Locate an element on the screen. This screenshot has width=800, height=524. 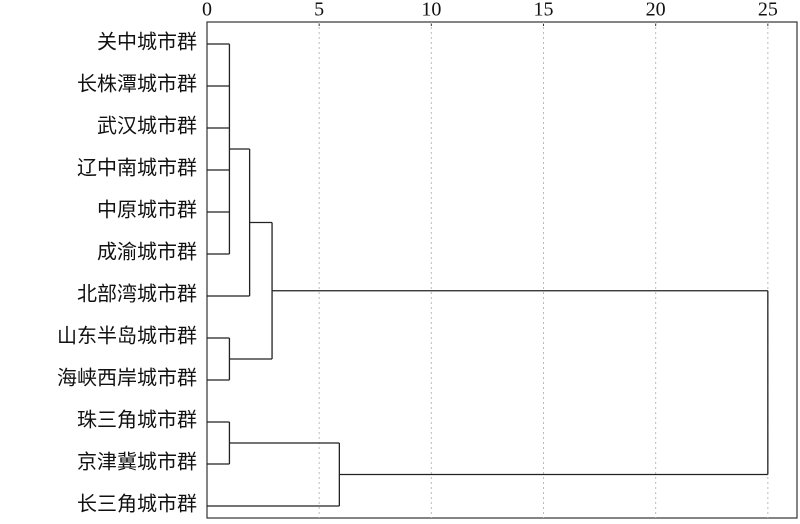
leaf-label: 北部湾城市群 is located at coordinates (137, 294).